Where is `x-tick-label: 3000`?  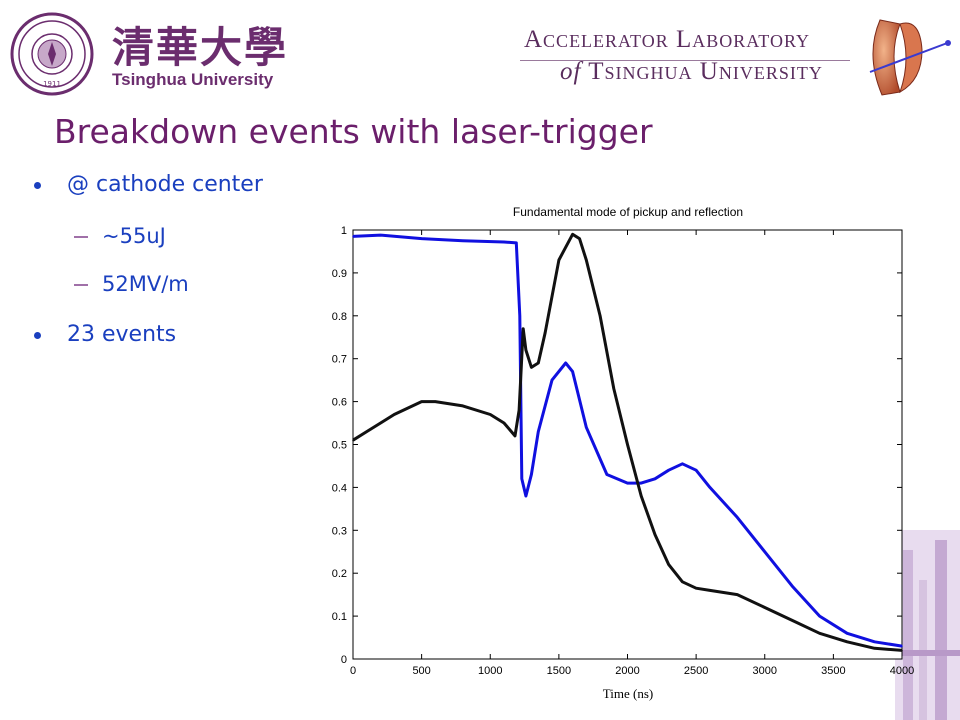 x-tick-label: 3000 is located at coordinates (765, 671).